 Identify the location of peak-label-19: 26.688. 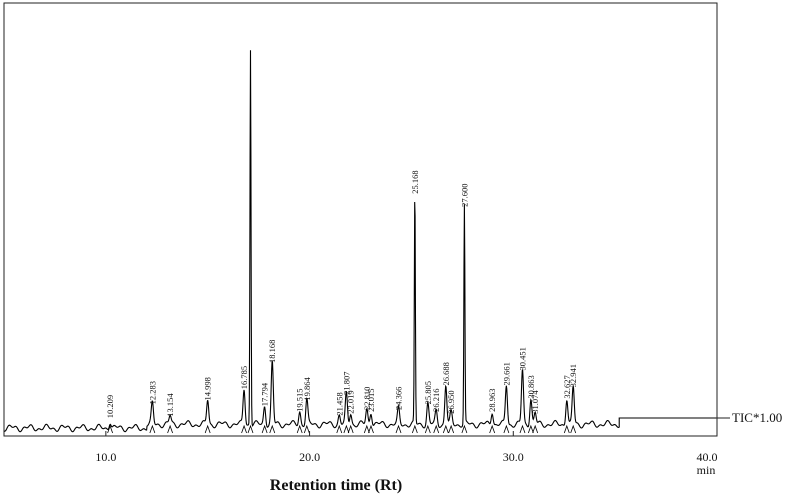
(446, 373).